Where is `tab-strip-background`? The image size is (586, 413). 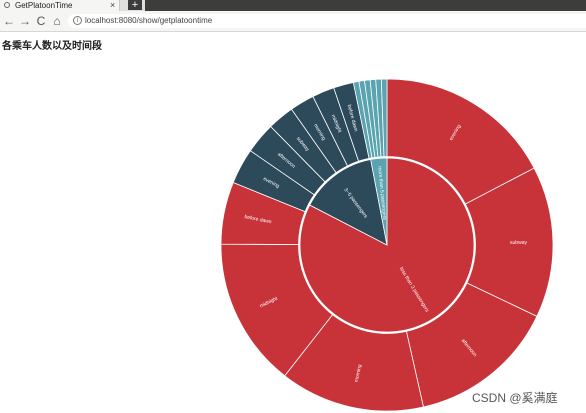
tab-strip-background is located at coordinates (365, 5).